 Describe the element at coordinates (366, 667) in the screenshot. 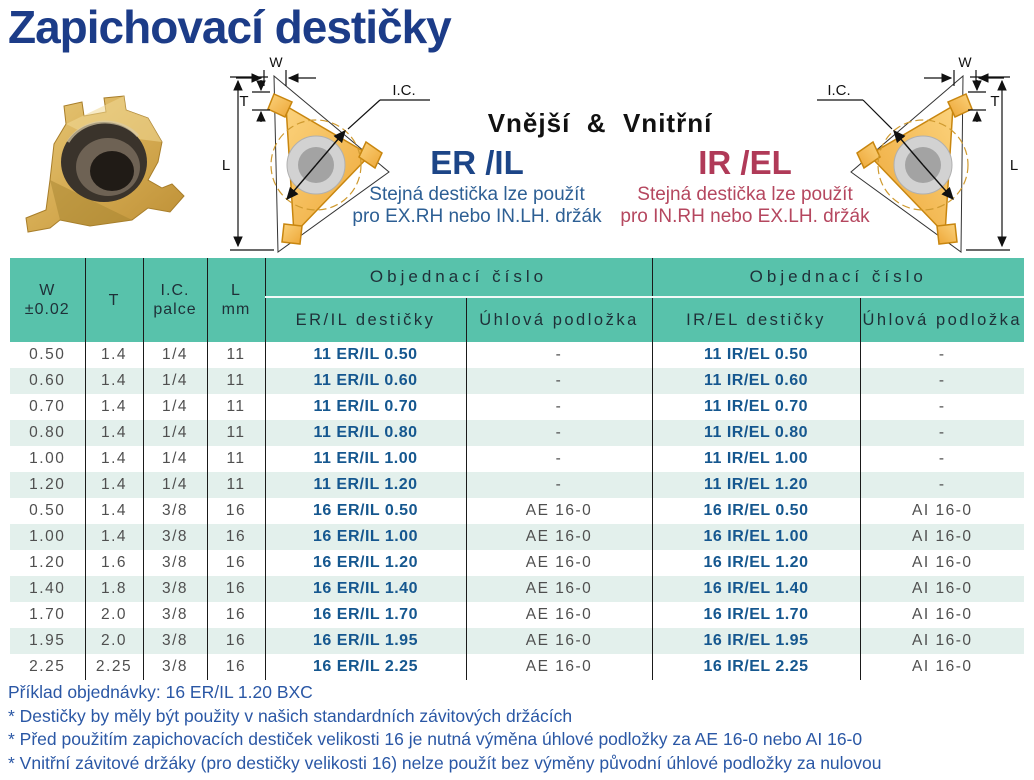

I see `cell-er-order-code: 16 ER/IL 2.25` at that location.